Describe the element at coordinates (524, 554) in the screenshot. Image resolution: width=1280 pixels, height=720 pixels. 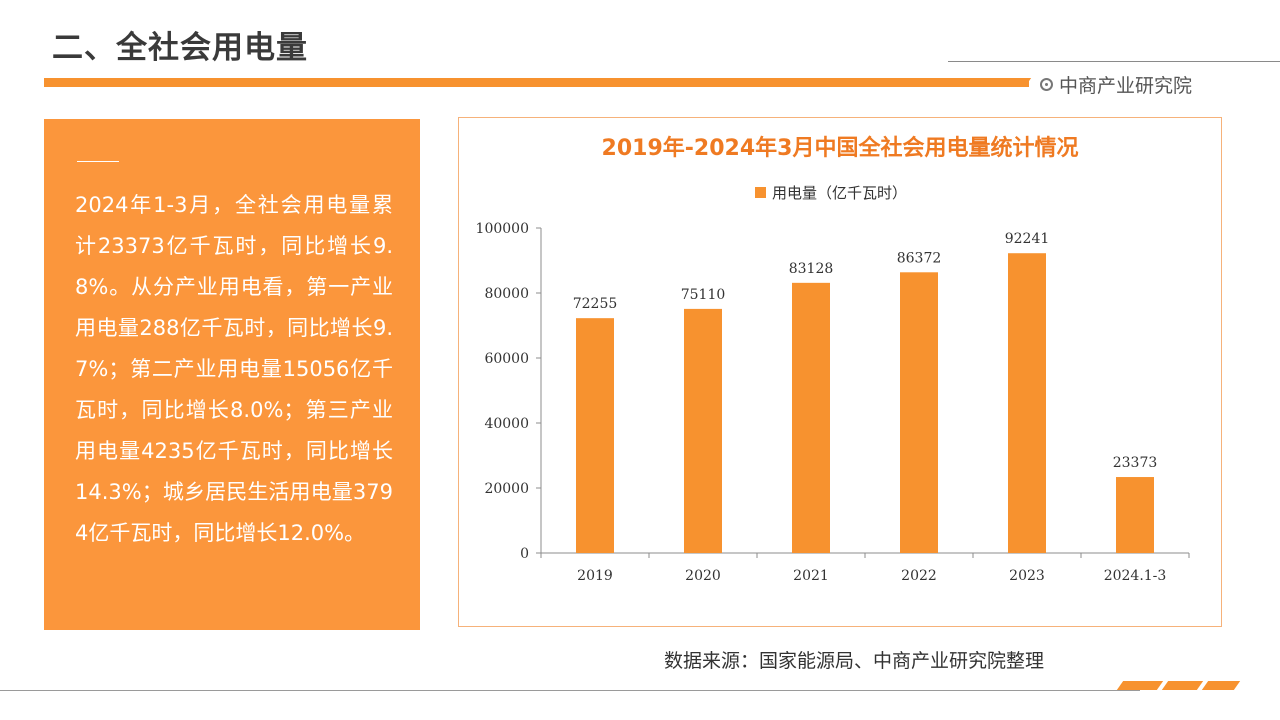
I see `y-tick-label: 0` at that location.